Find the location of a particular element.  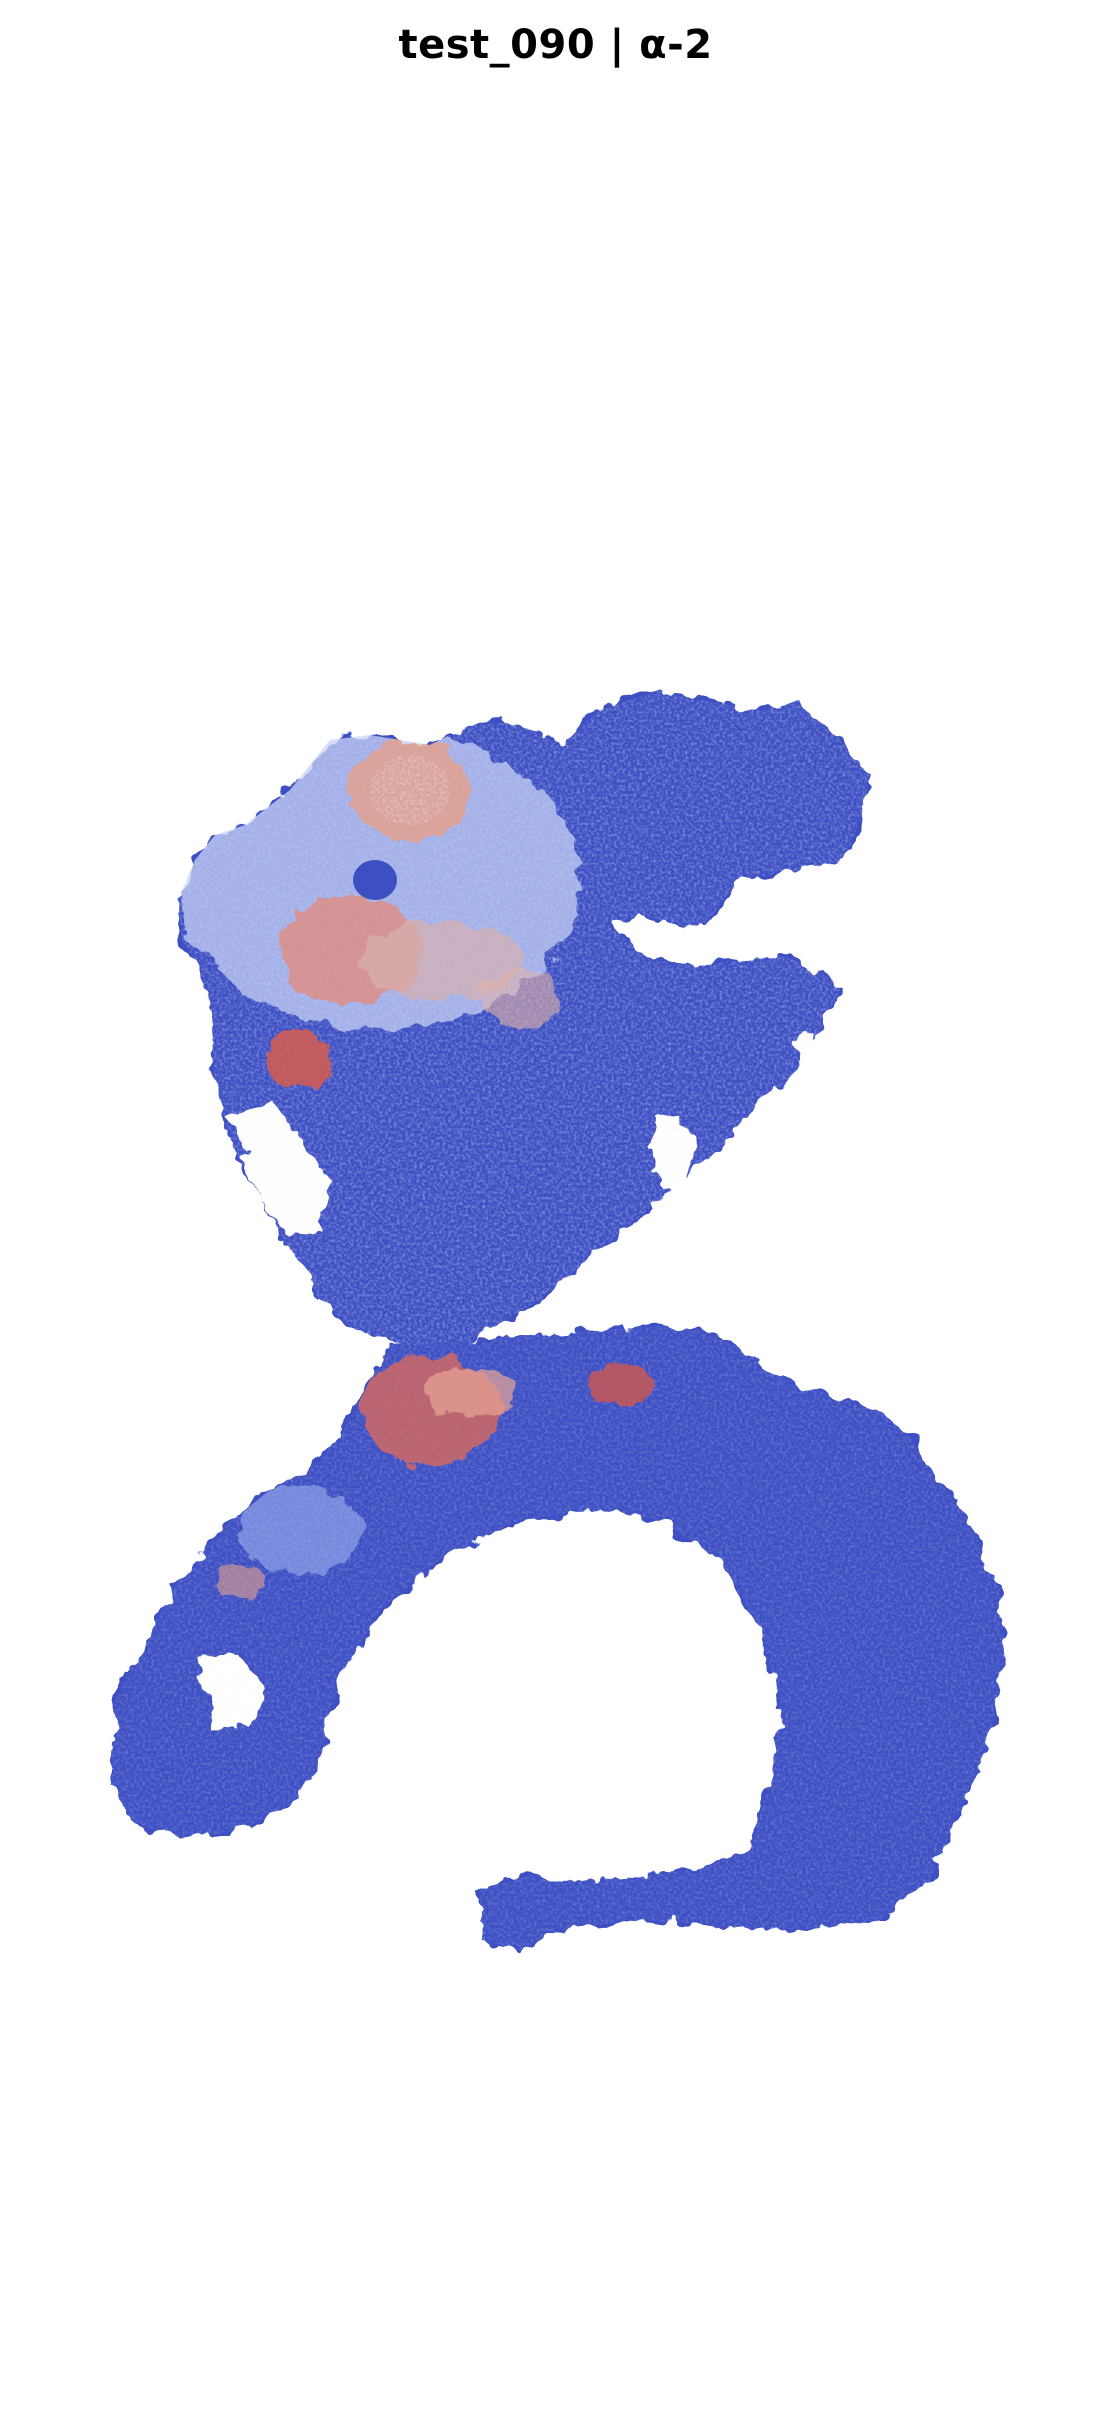

figure-title: test_090 | α-2 is located at coordinates (555, 45).